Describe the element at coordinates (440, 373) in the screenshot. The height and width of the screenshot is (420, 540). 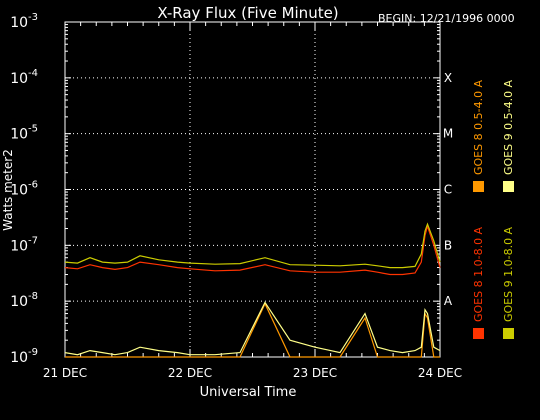
I see `x-tick-label: 24 DEC` at that location.